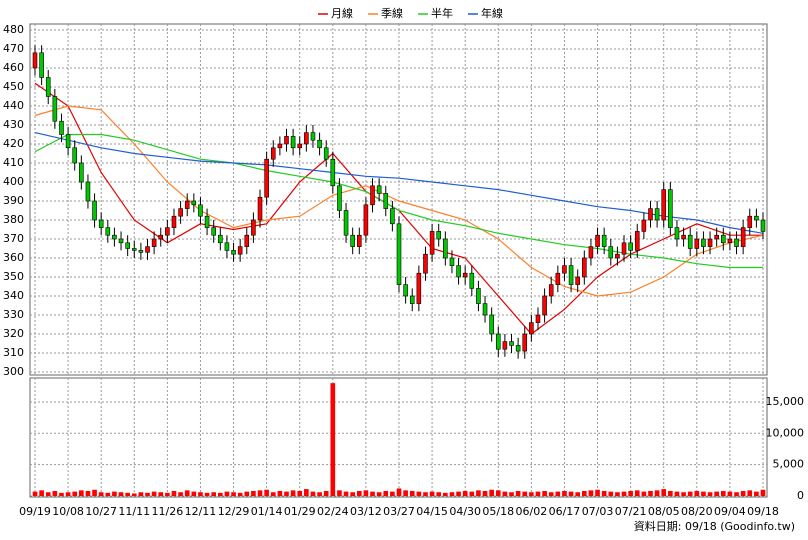  What do you see at coordinates (714, 526) in the screenshot?
I see `footer: 資料日期: 09/18 (Goodinfo.tw)` at bounding box center [714, 526].